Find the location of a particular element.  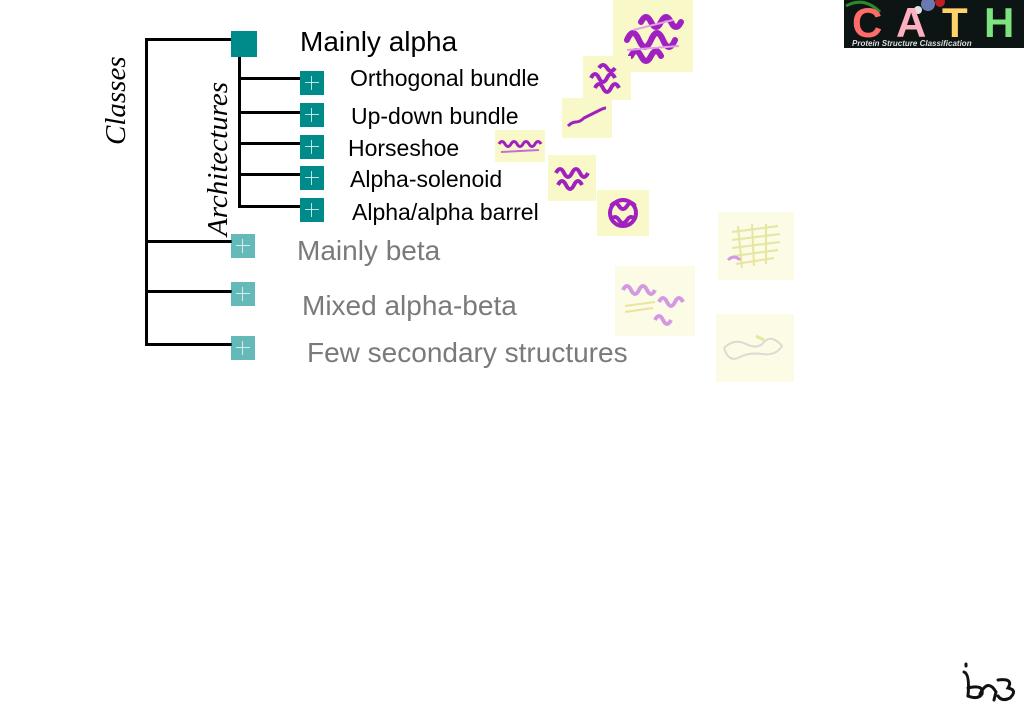

arch-label-alpha-alpha-barrel: Alpha/alpha barrel is located at coordinates (445, 212).